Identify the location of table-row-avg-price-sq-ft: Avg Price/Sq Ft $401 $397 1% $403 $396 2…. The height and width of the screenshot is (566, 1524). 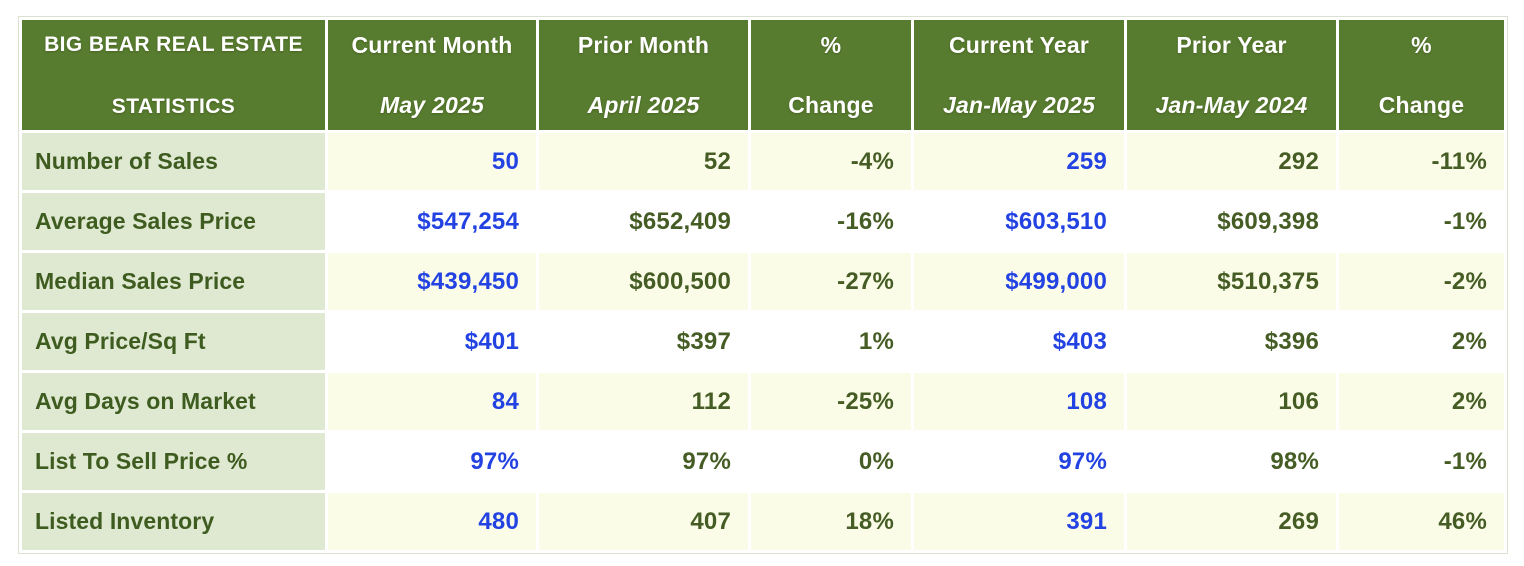
(763, 341).